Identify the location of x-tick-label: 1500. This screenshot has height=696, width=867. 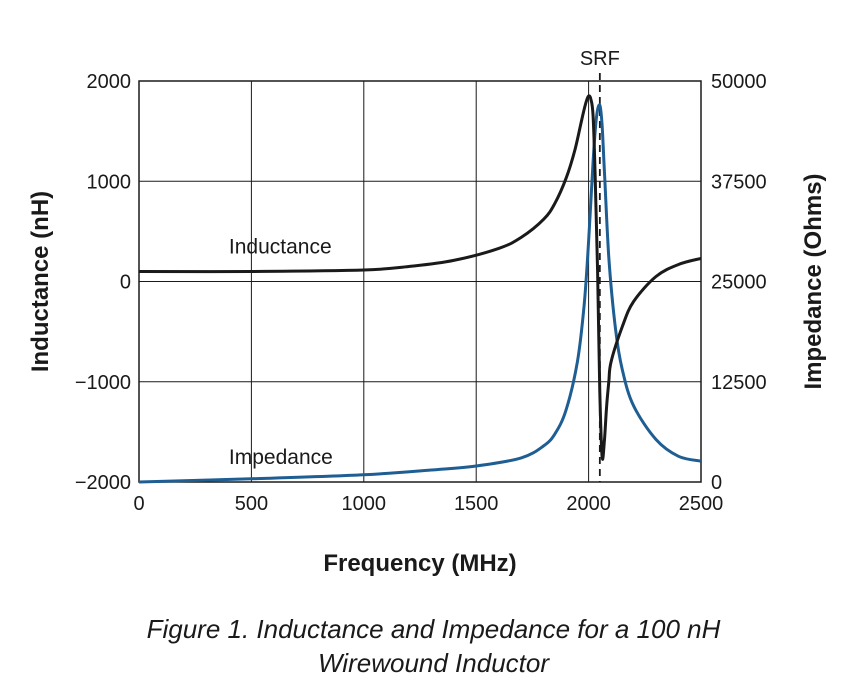
(476, 504).